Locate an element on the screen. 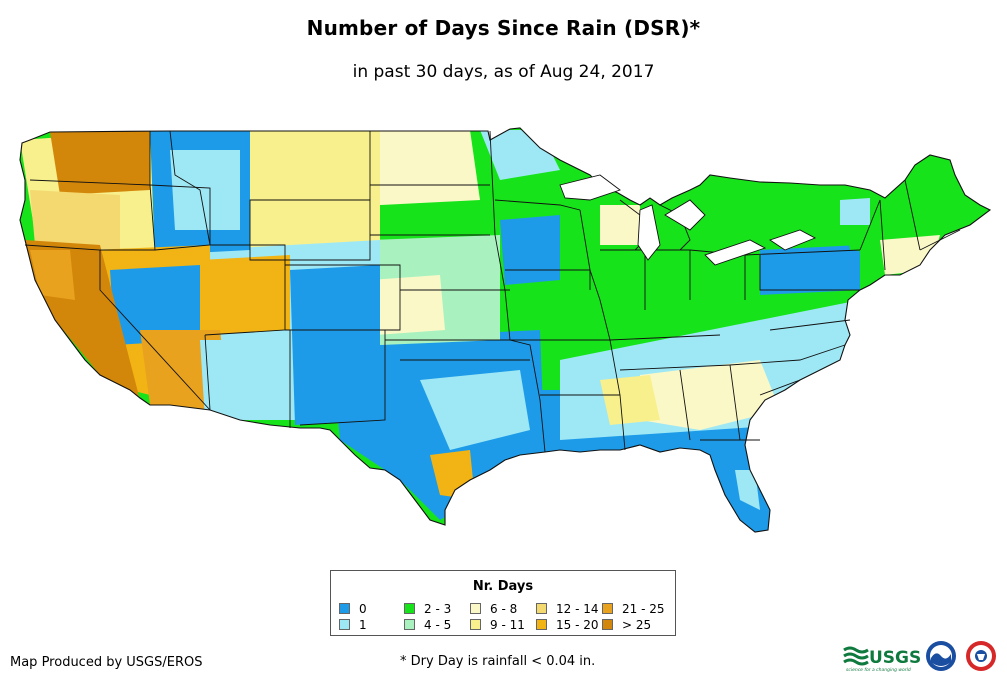 The height and width of the screenshot is (691, 1007). legend-item-4: 6 - 8 is located at coordinates (493, 609).